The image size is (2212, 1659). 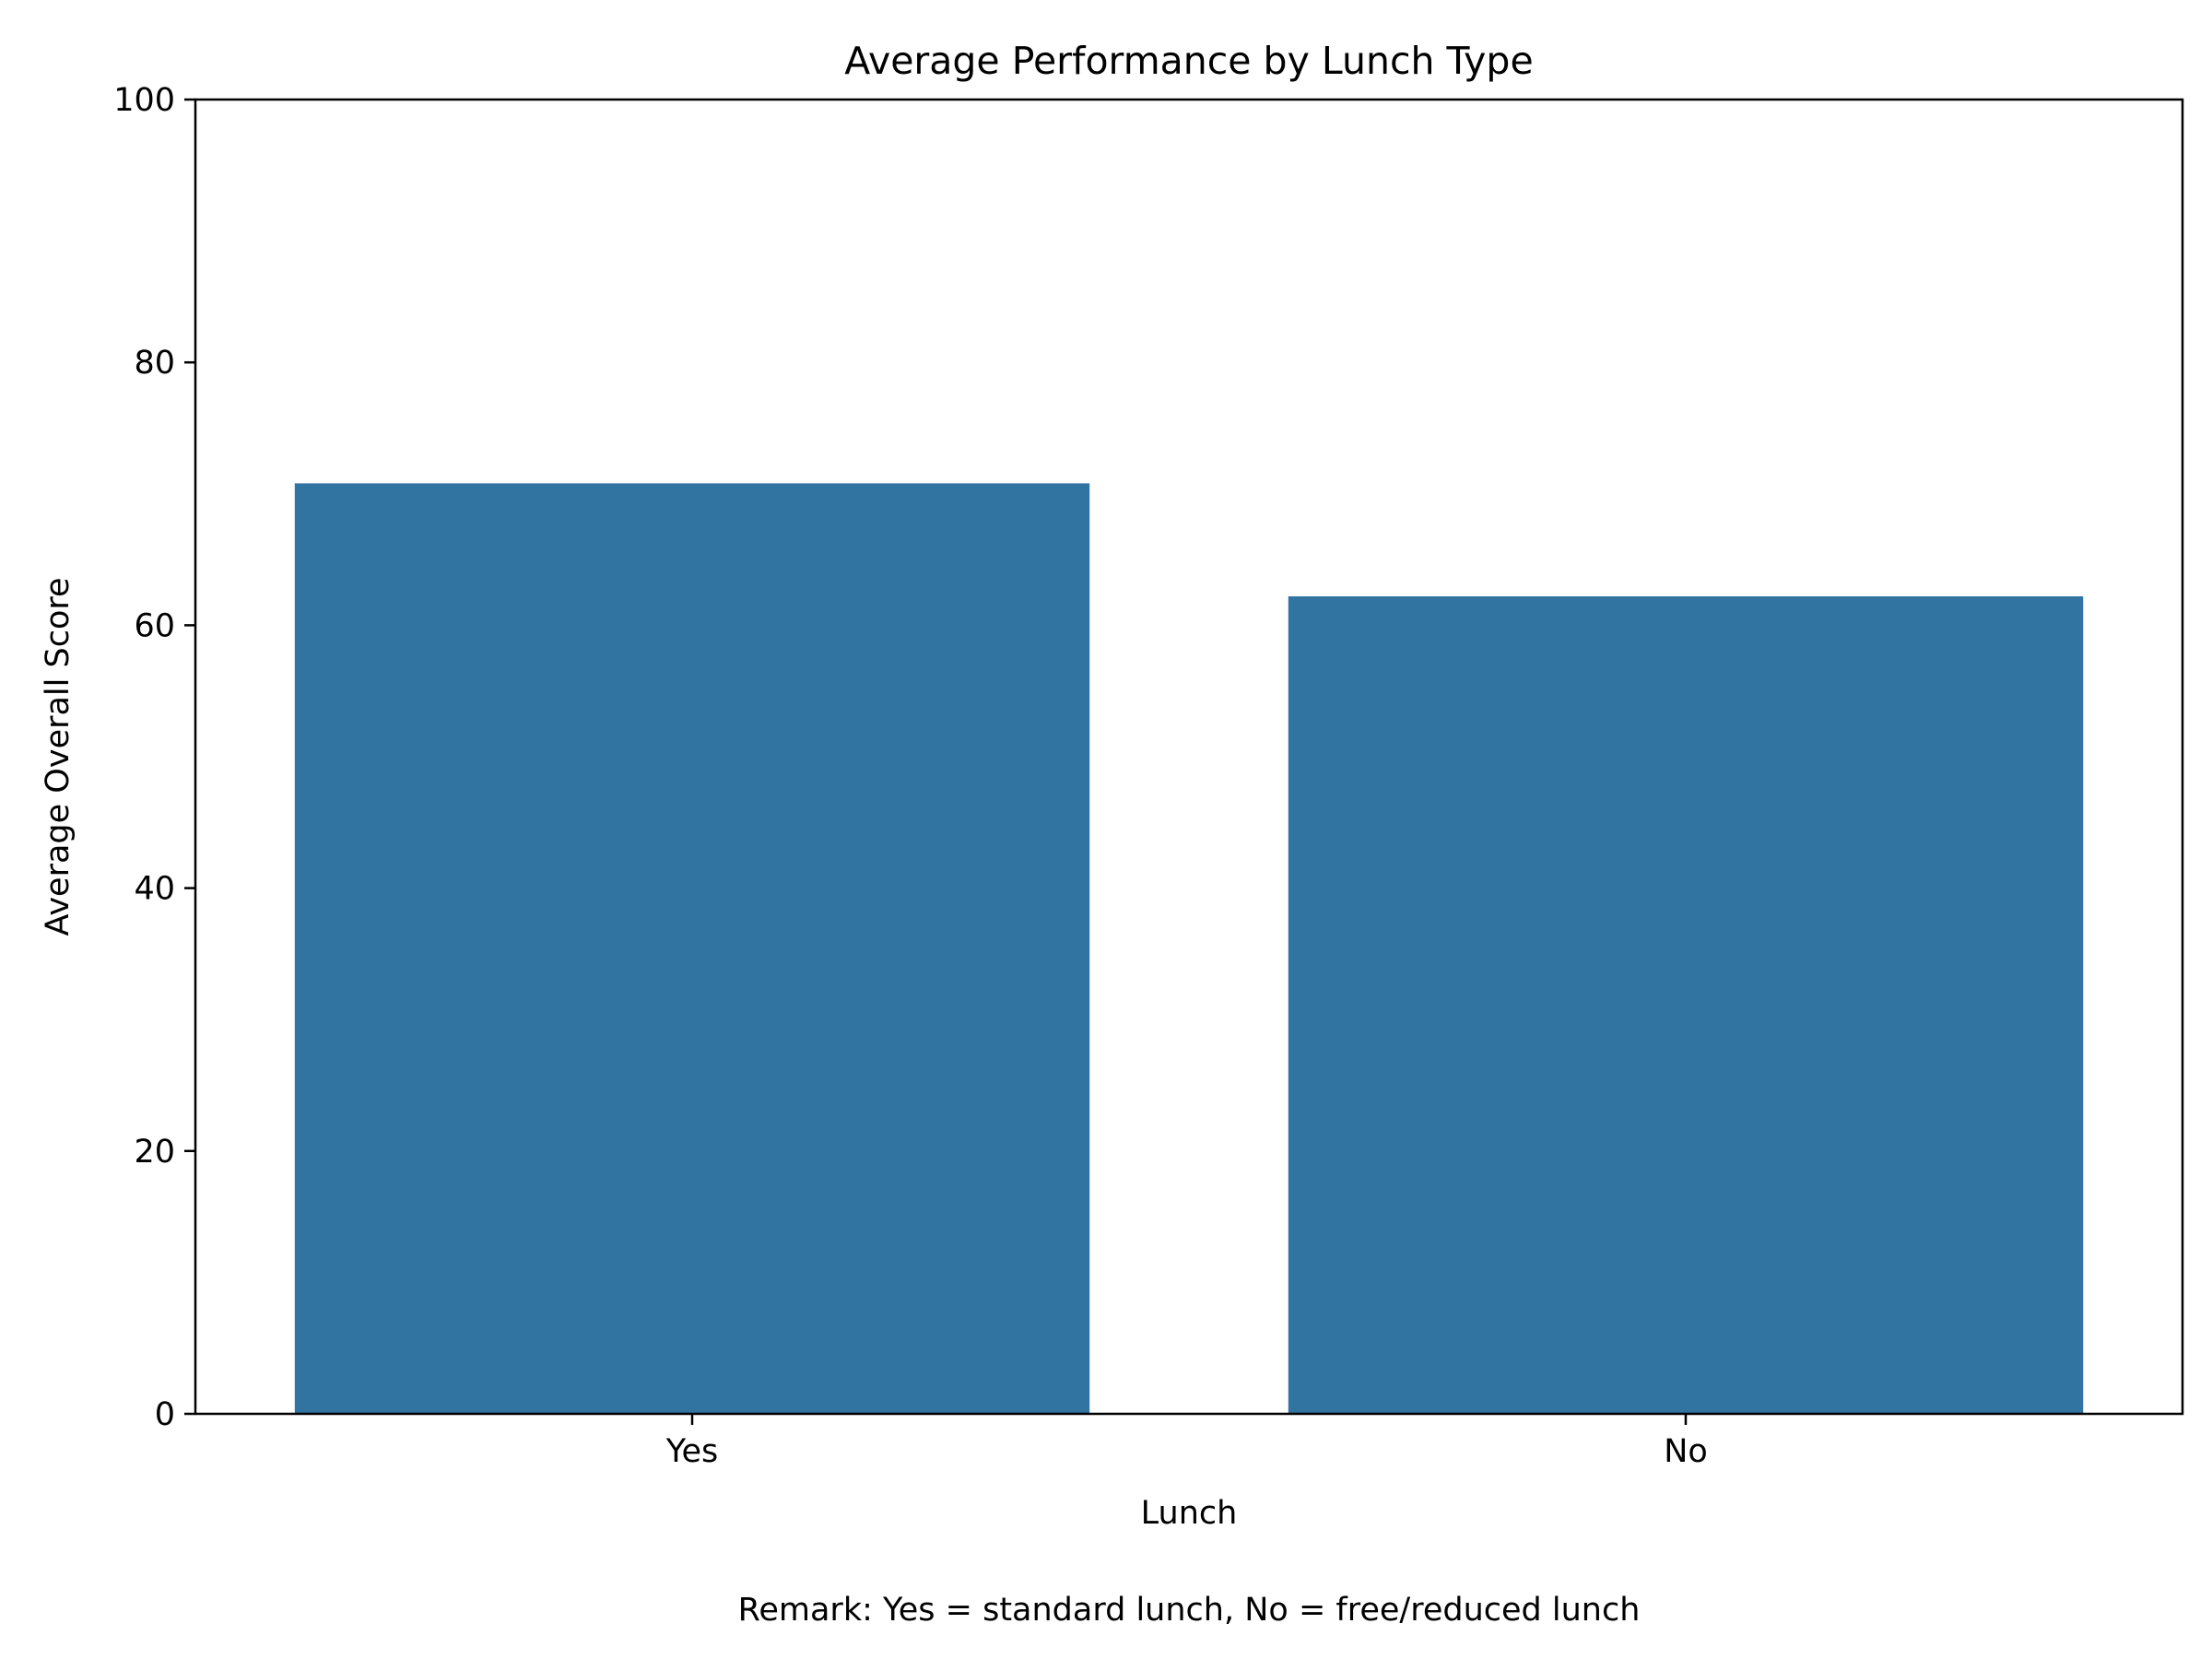 What do you see at coordinates (1686, 1451) in the screenshot?
I see `x-tick-label: No` at bounding box center [1686, 1451].